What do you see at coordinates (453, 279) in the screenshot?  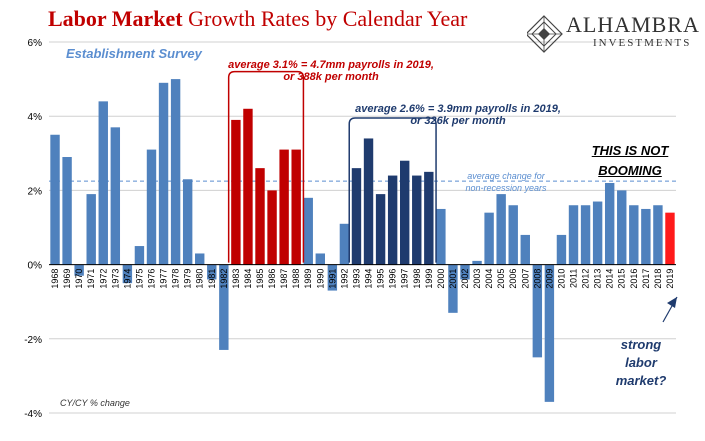 I see `x-tick-label: 2001` at bounding box center [453, 279].